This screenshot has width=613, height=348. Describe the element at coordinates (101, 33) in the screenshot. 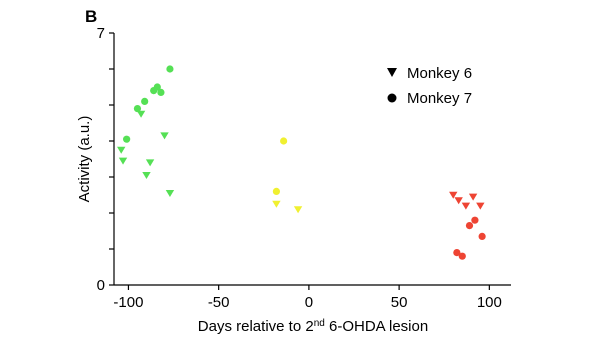

I see `y-tick-label: 7` at that location.